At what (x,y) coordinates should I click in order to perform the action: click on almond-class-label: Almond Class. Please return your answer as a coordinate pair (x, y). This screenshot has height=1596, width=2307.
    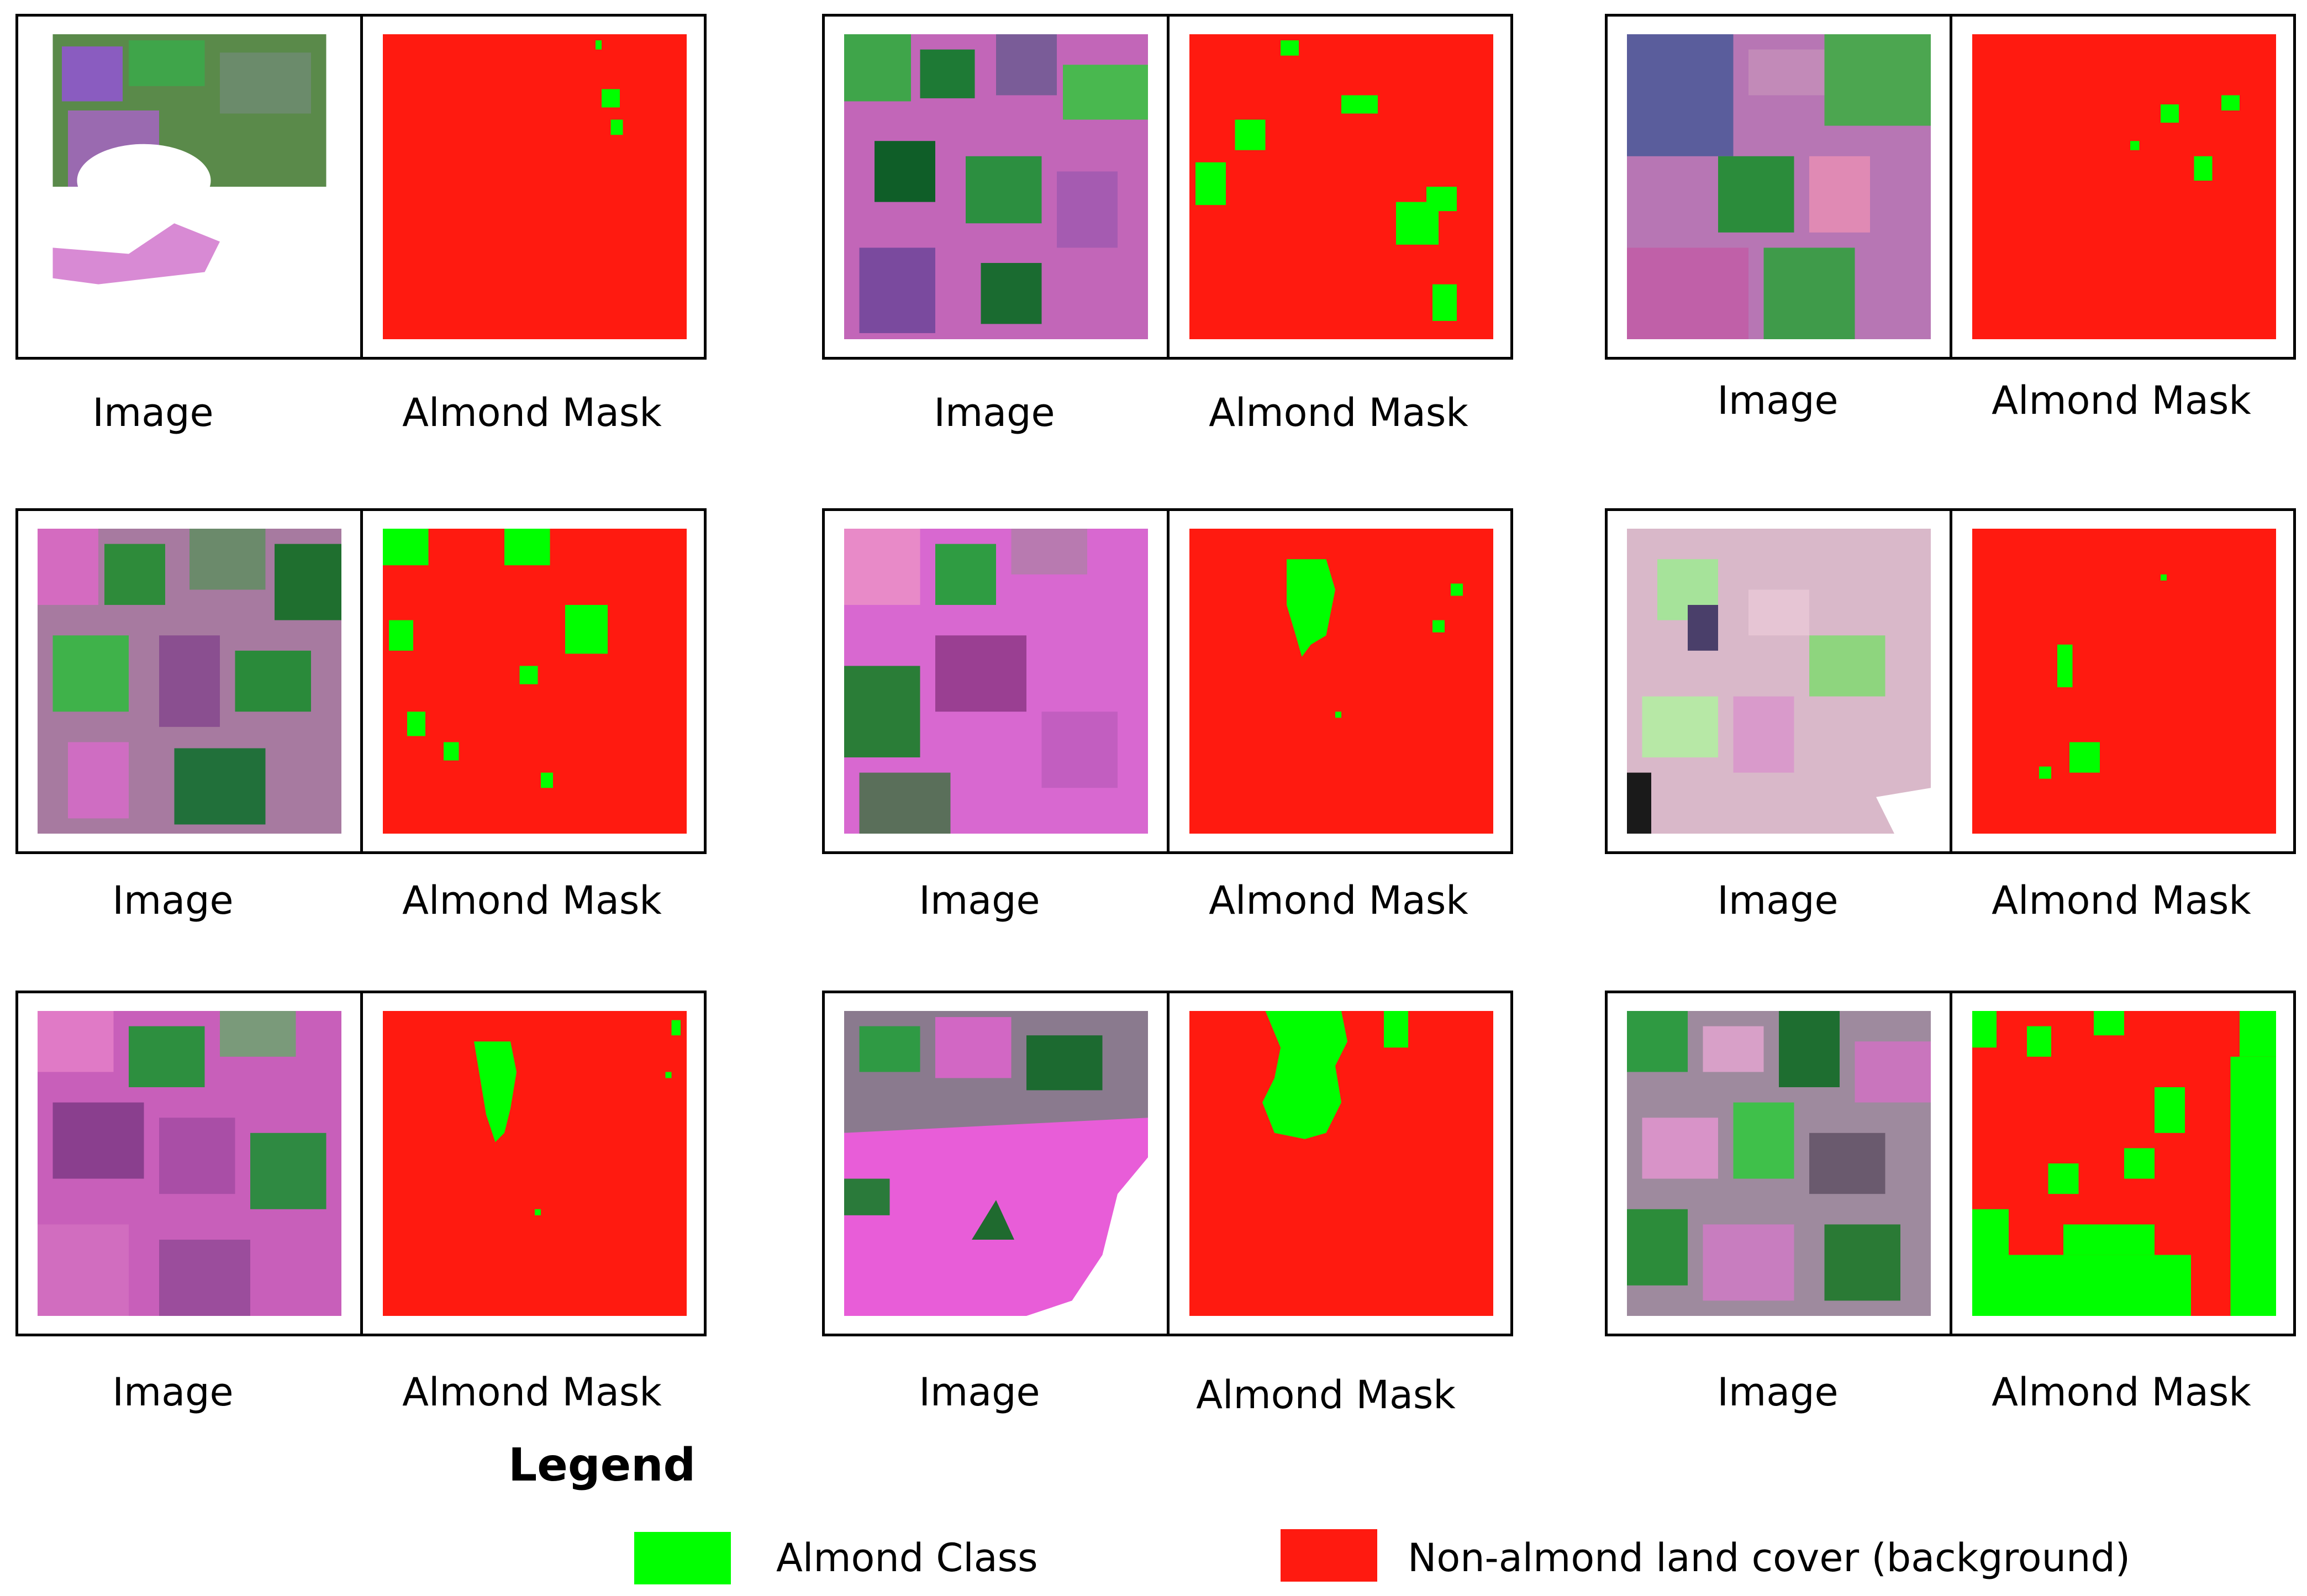
    Looking at the image, I should click on (907, 1558).